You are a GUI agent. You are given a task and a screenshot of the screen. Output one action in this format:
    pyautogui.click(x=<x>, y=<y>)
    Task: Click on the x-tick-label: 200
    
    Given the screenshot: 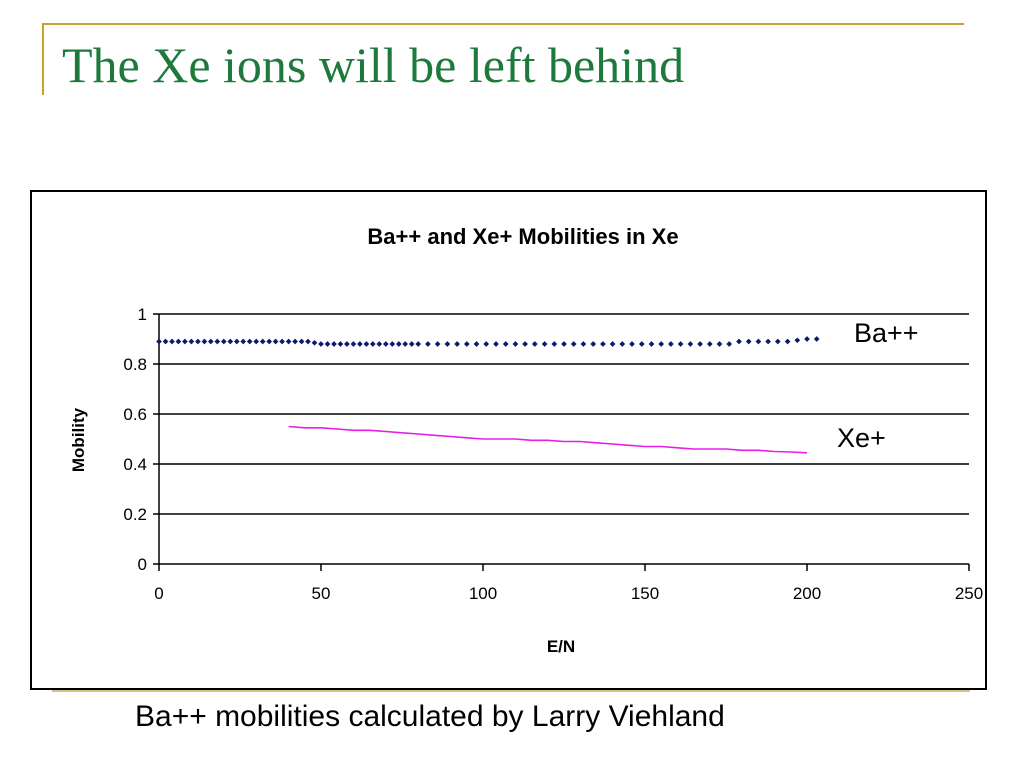 What is the action you would take?
    pyautogui.click(x=807, y=593)
    